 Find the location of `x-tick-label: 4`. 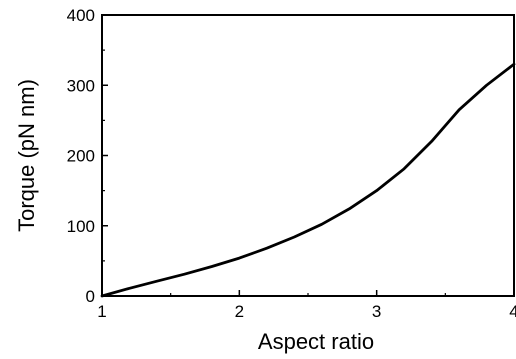

x-tick-label: 4 is located at coordinates (512, 311).